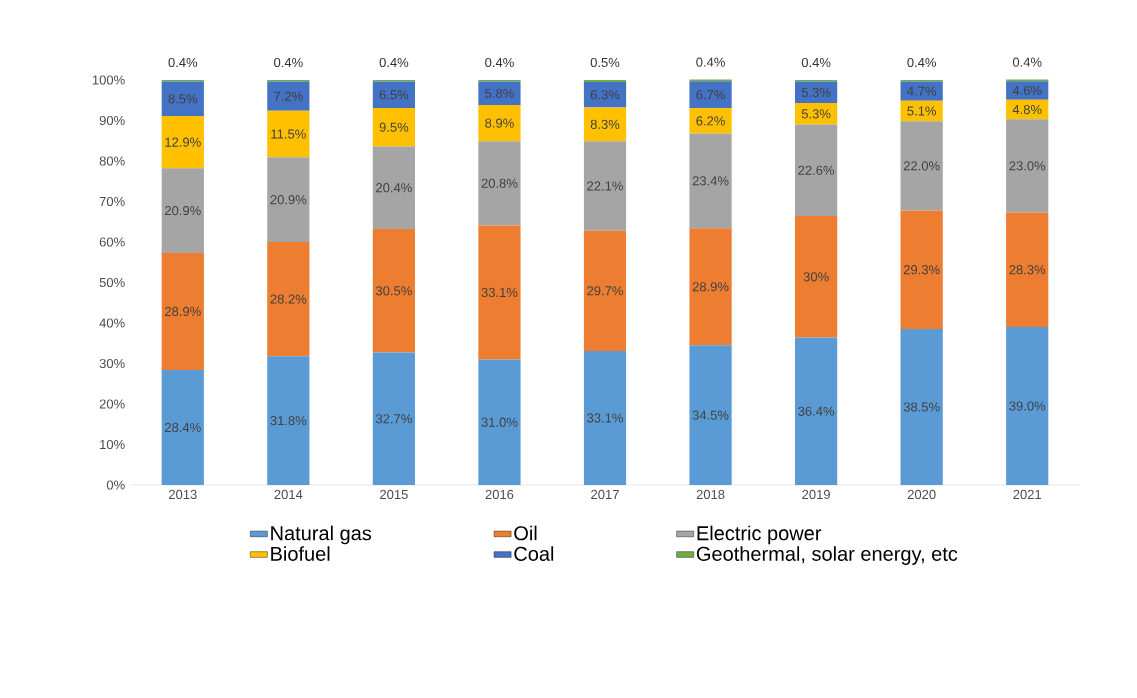 The width and height of the screenshot is (1137, 698). What do you see at coordinates (321, 535) in the screenshot?
I see `legend-label: Natural gas` at bounding box center [321, 535].